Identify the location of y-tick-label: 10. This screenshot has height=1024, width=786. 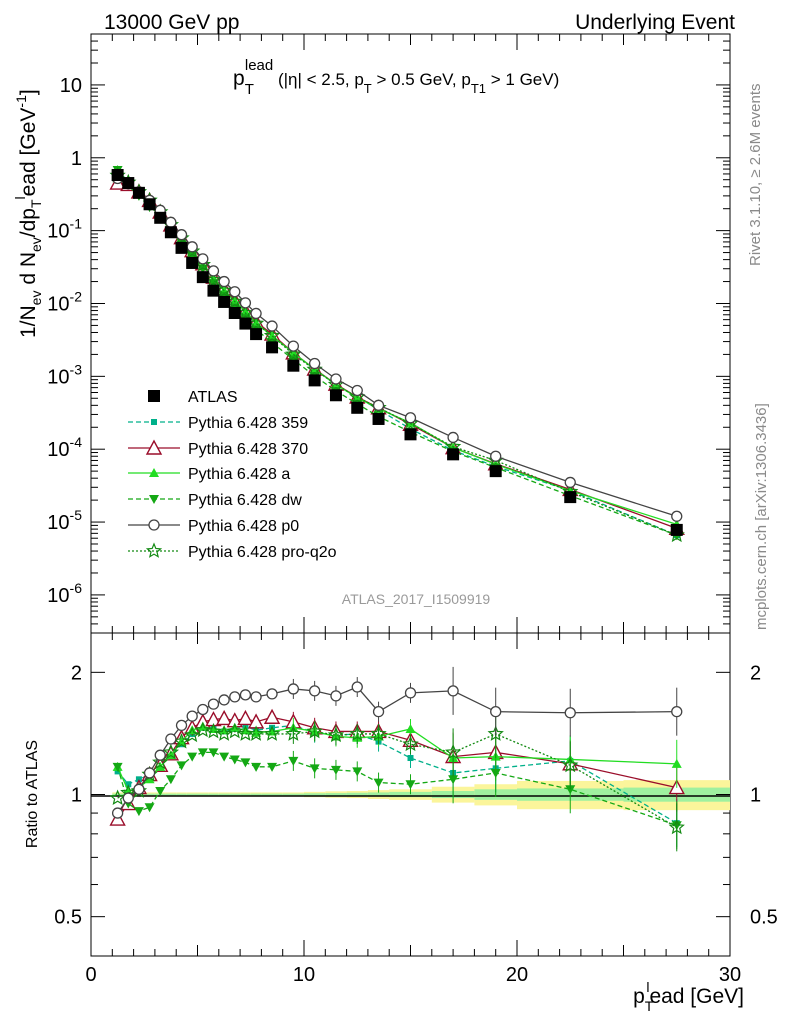
(71, 86).